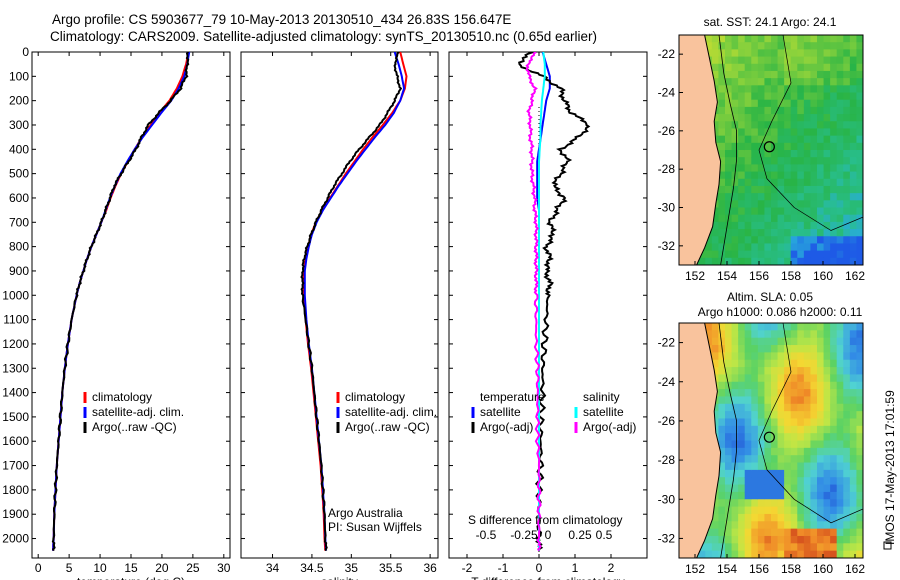 The image size is (900, 580). I want to click on x-tick-label: 160, so click(823, 276).